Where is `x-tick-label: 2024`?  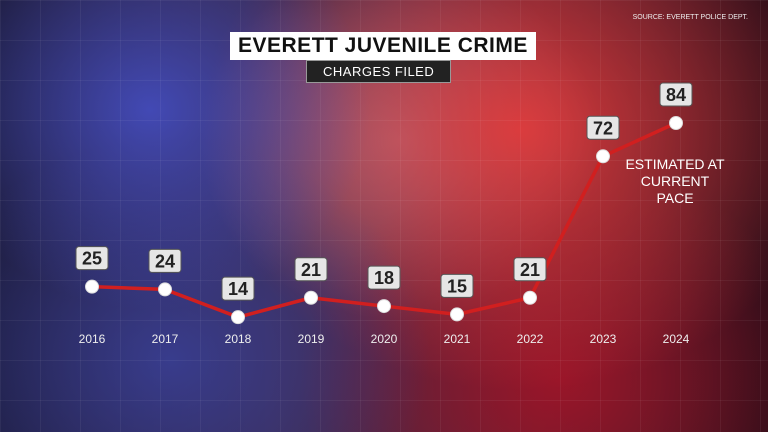 x-tick-label: 2024 is located at coordinates (676, 339).